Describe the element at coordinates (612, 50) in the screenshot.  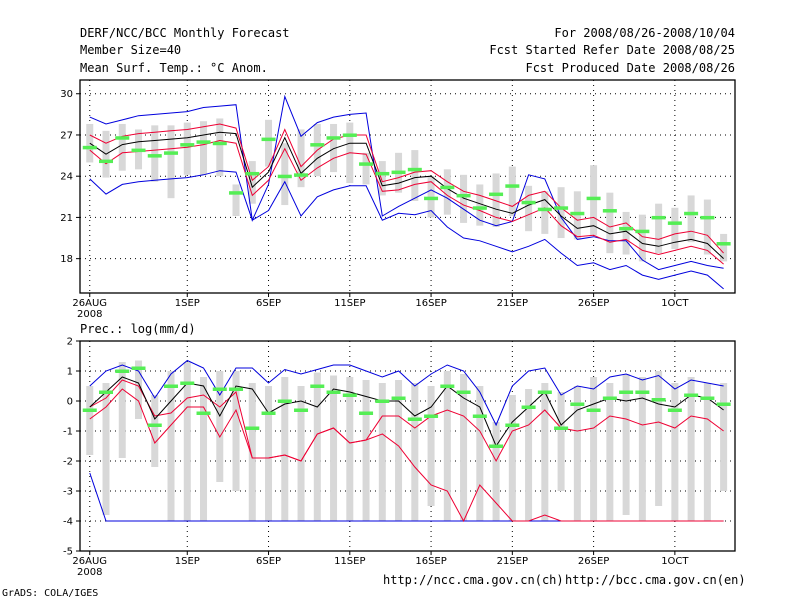
I see `start-date: Fcst Started Refer Date 2008/08/25` at that location.